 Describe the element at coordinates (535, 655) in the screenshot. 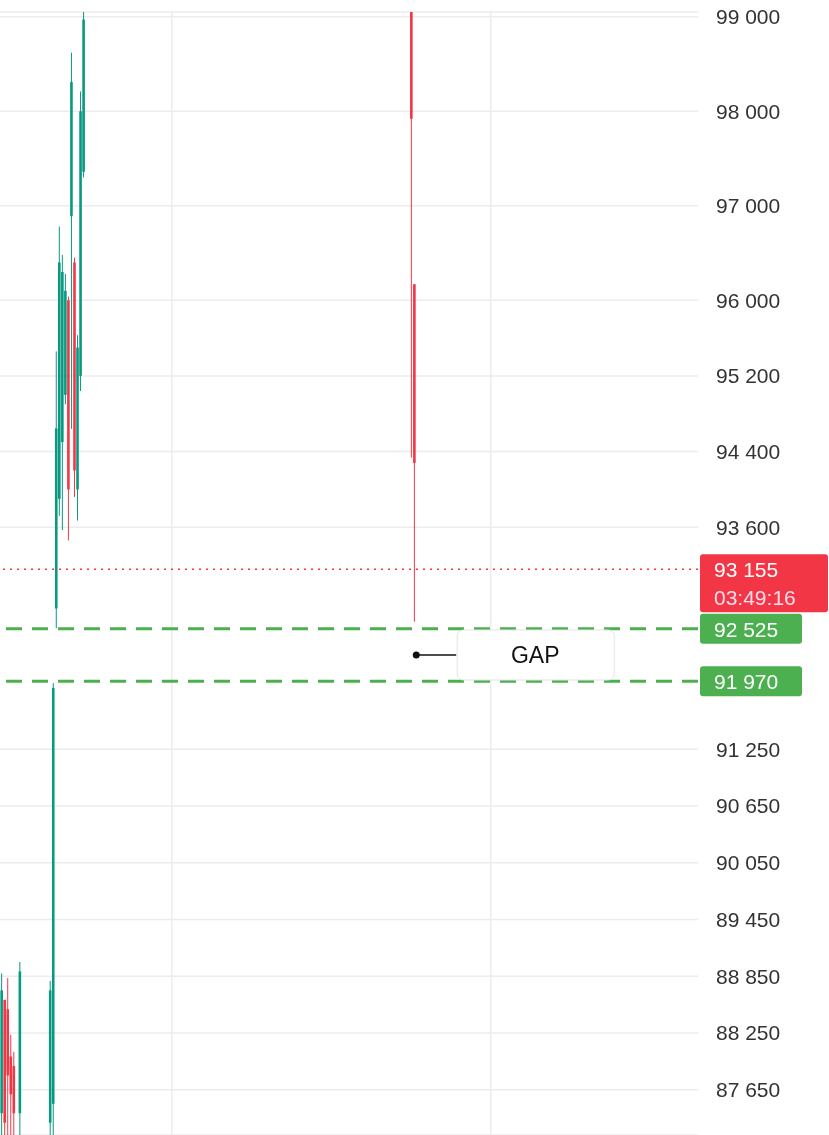

I see `annotation: GAP` at that location.